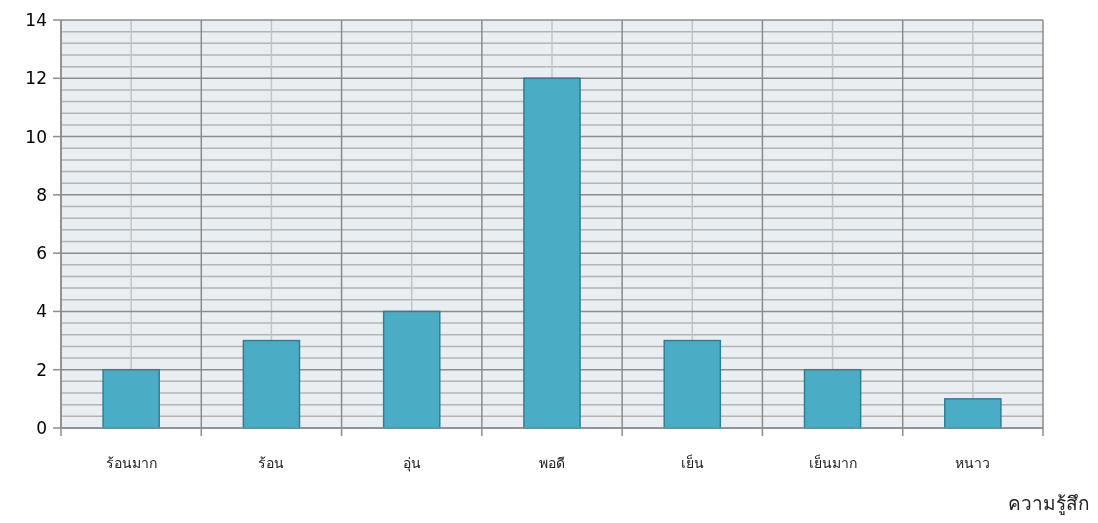 Image resolution: width=1098 pixels, height=523 pixels. I want to click on y-tick-label: 12, so click(36, 78).